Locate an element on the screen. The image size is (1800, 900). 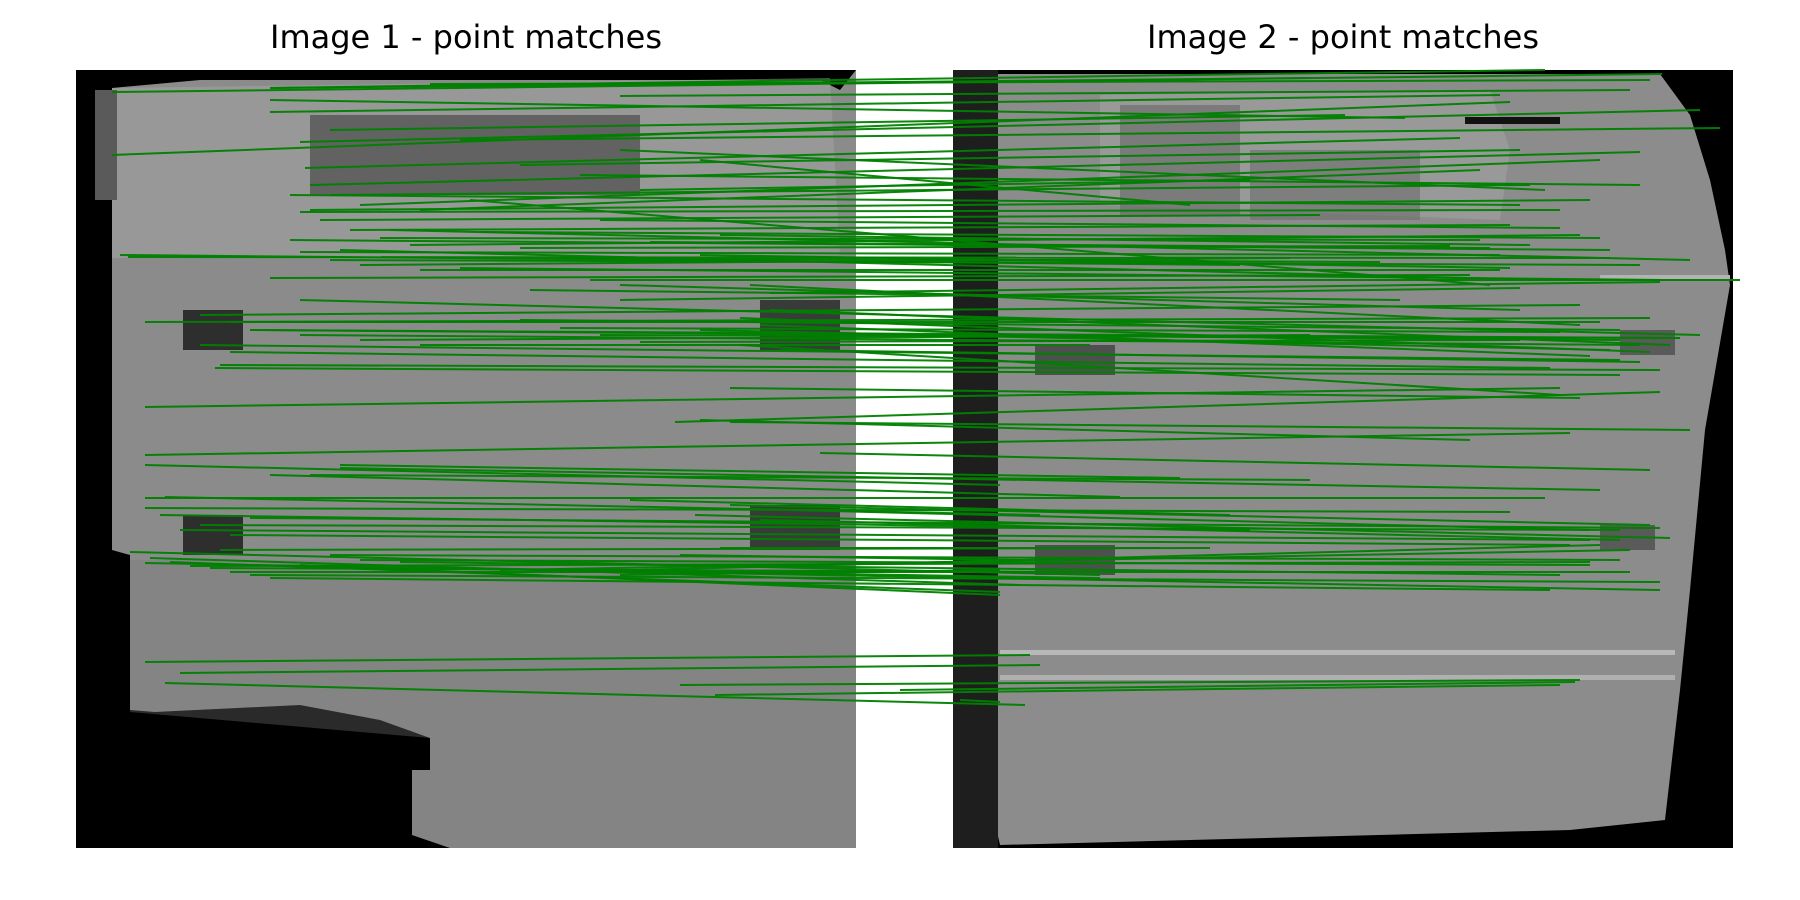
image2-dark-slot is located at coordinates (1512, 120).